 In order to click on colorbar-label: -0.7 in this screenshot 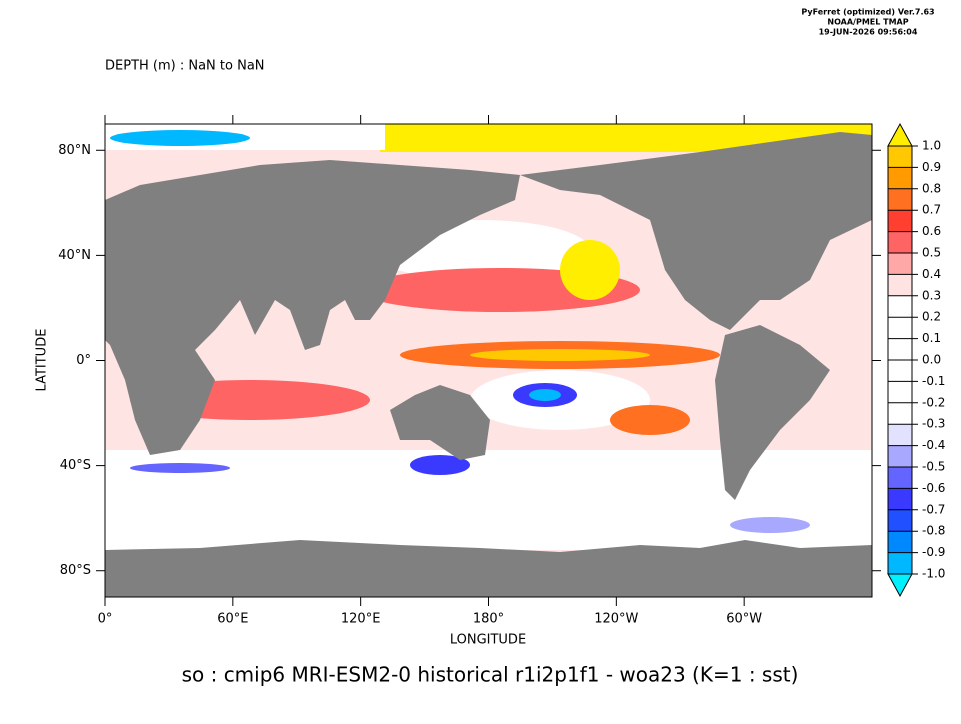, I will do `click(933, 509)`.